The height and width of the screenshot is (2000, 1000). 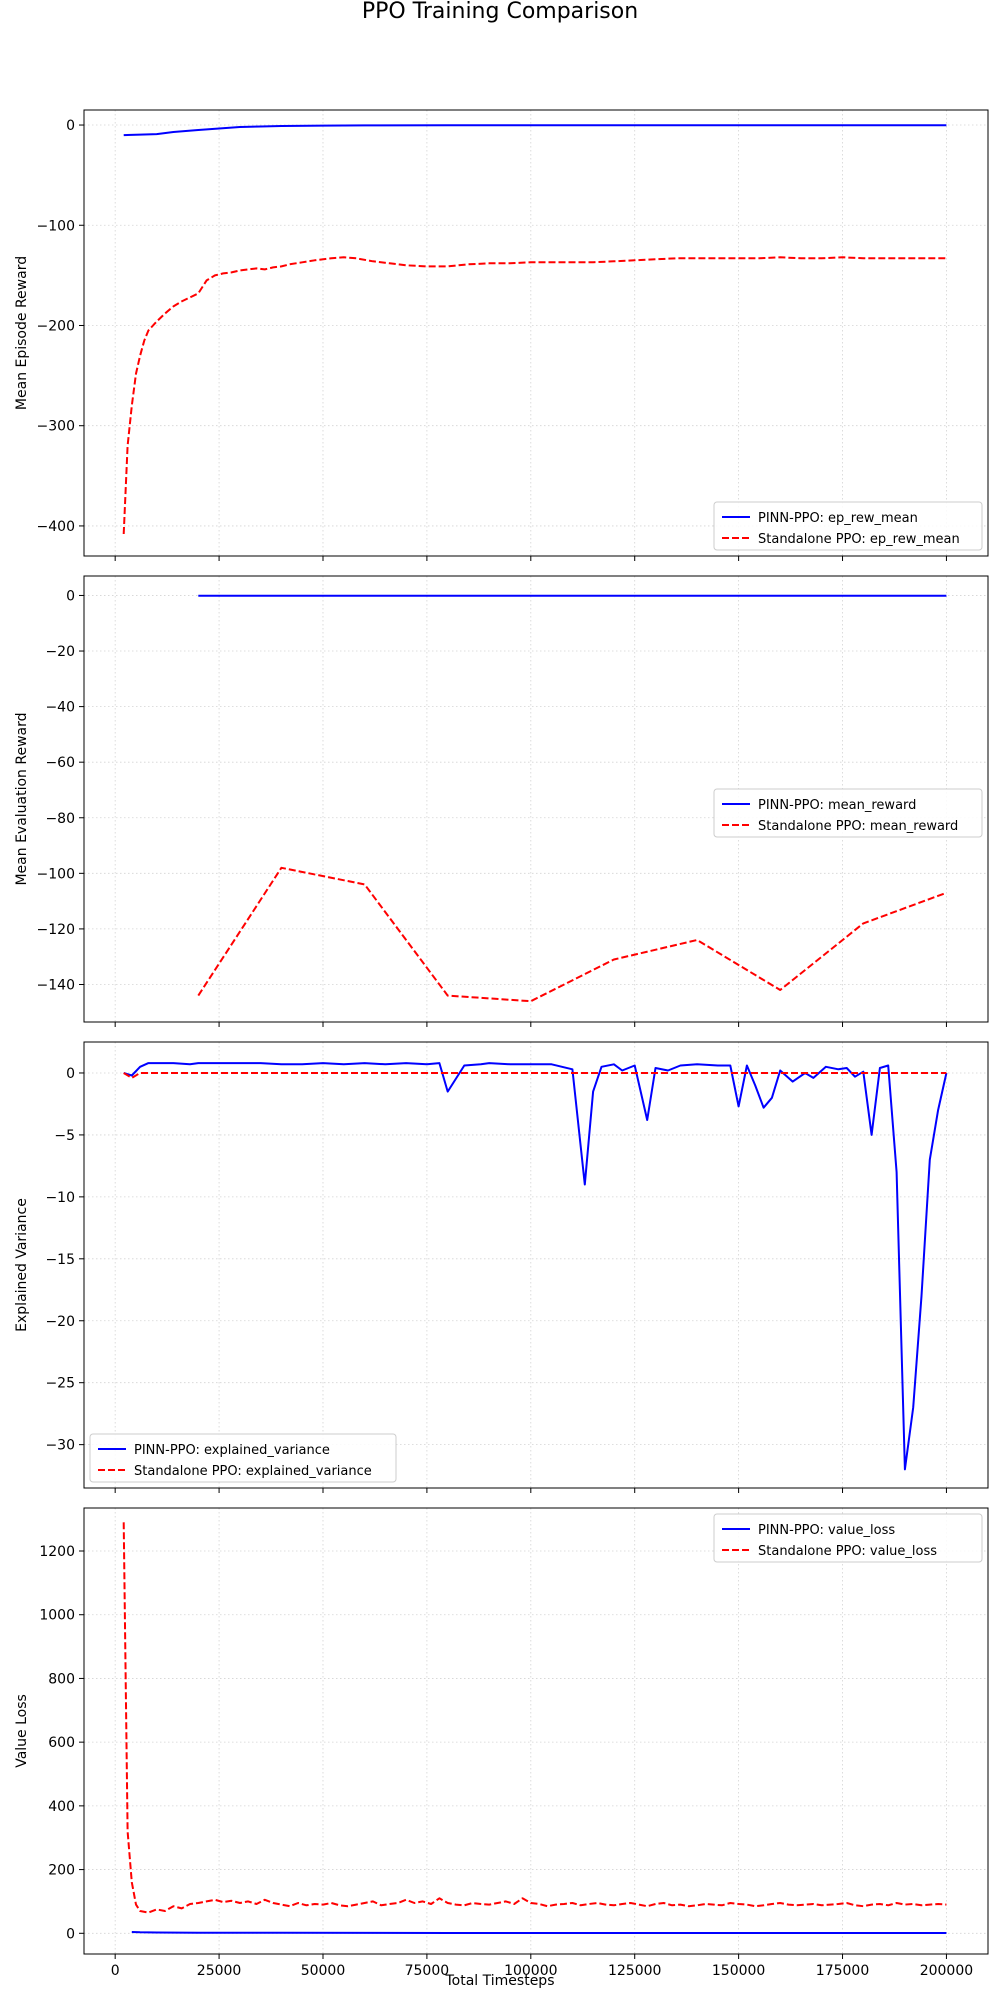 I want to click on legend-label: PINN-PPO: ep_rew_mean, so click(x=838, y=518).